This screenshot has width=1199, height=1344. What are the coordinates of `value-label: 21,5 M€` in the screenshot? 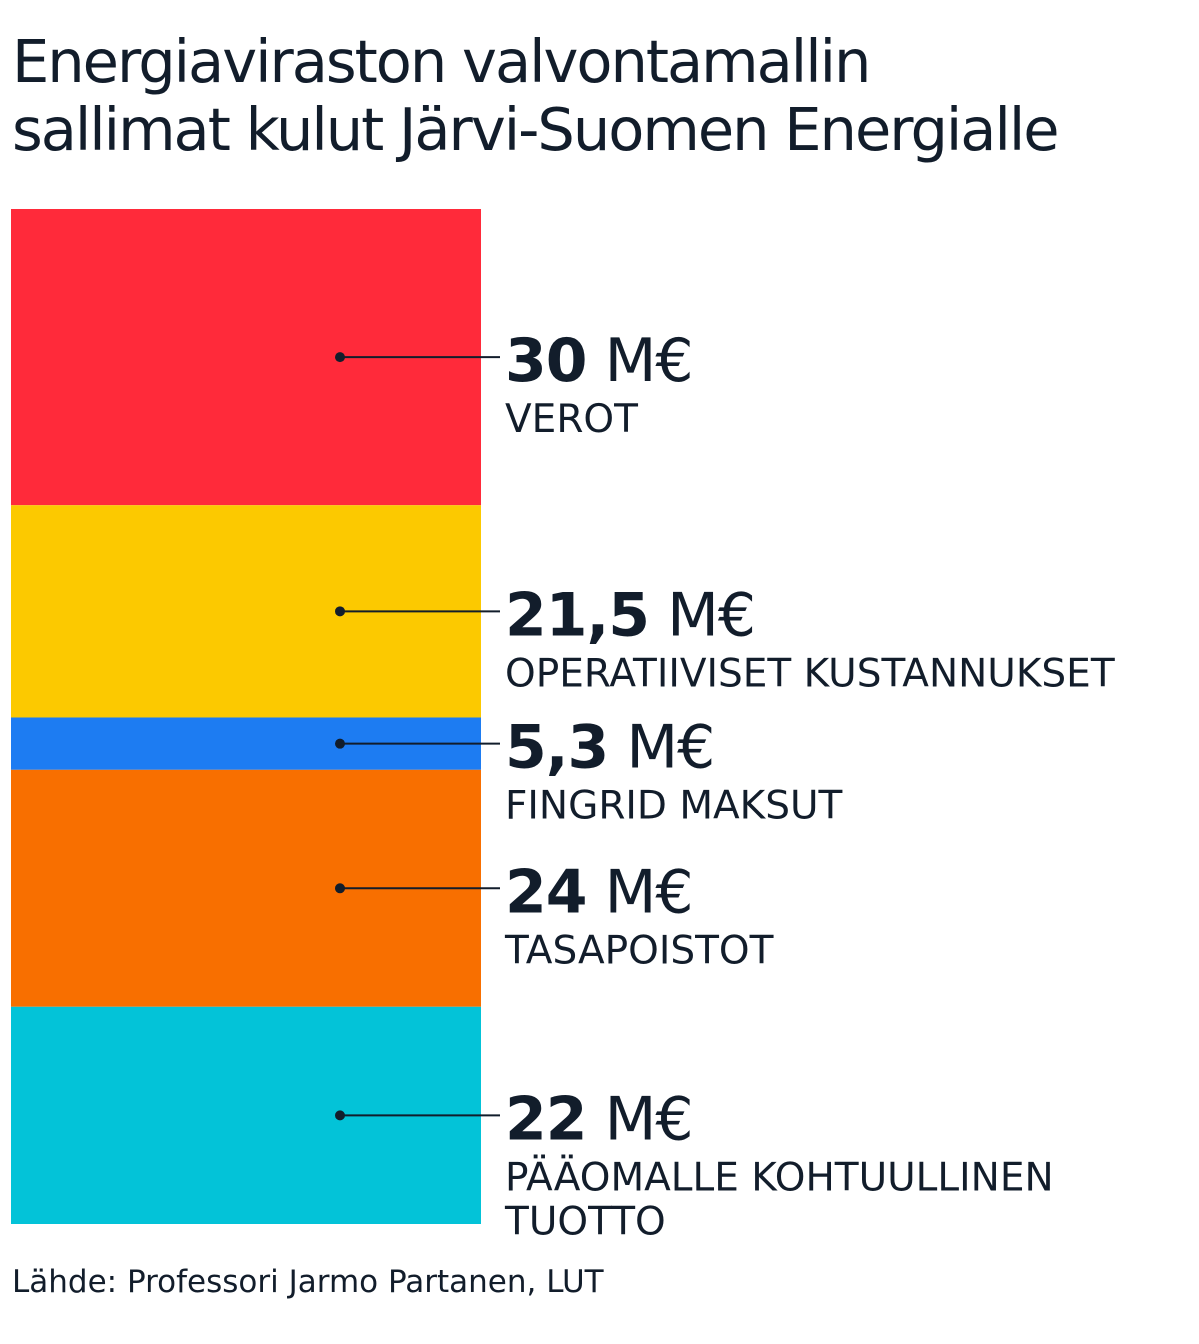 It's located at (630, 615).